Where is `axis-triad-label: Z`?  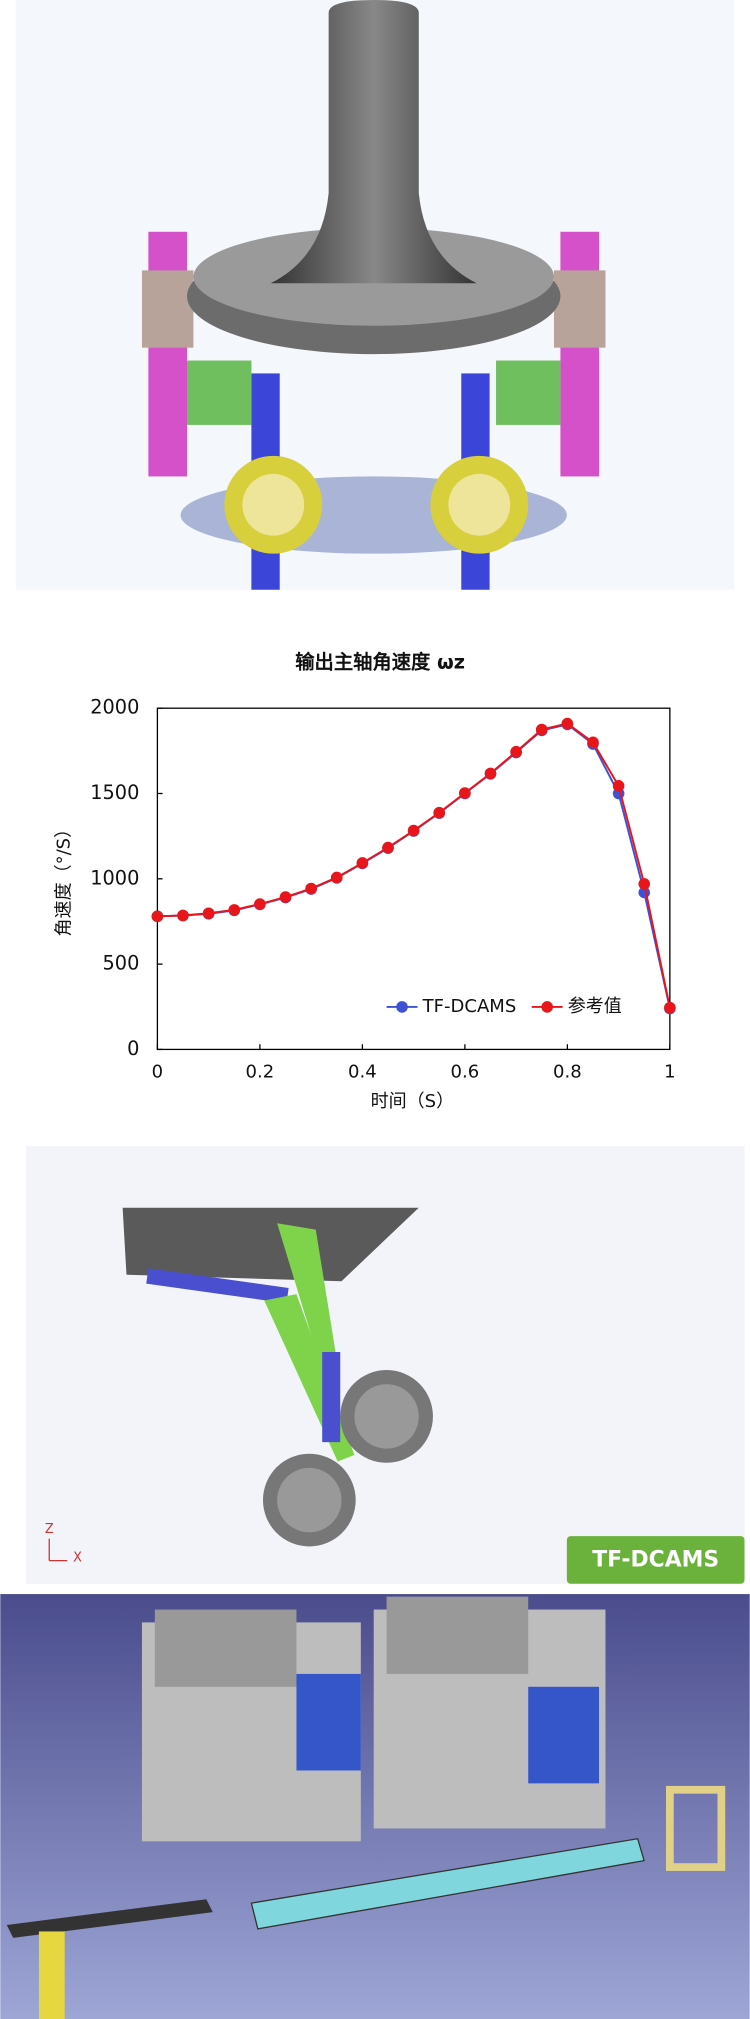 axis-triad-label: Z is located at coordinates (49, 1529).